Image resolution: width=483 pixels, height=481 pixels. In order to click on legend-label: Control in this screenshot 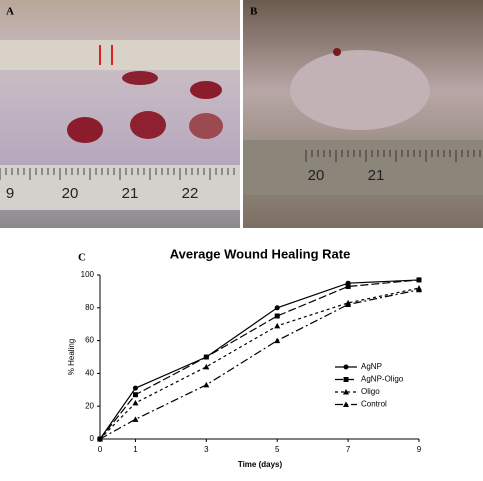, I will do `click(374, 404)`.